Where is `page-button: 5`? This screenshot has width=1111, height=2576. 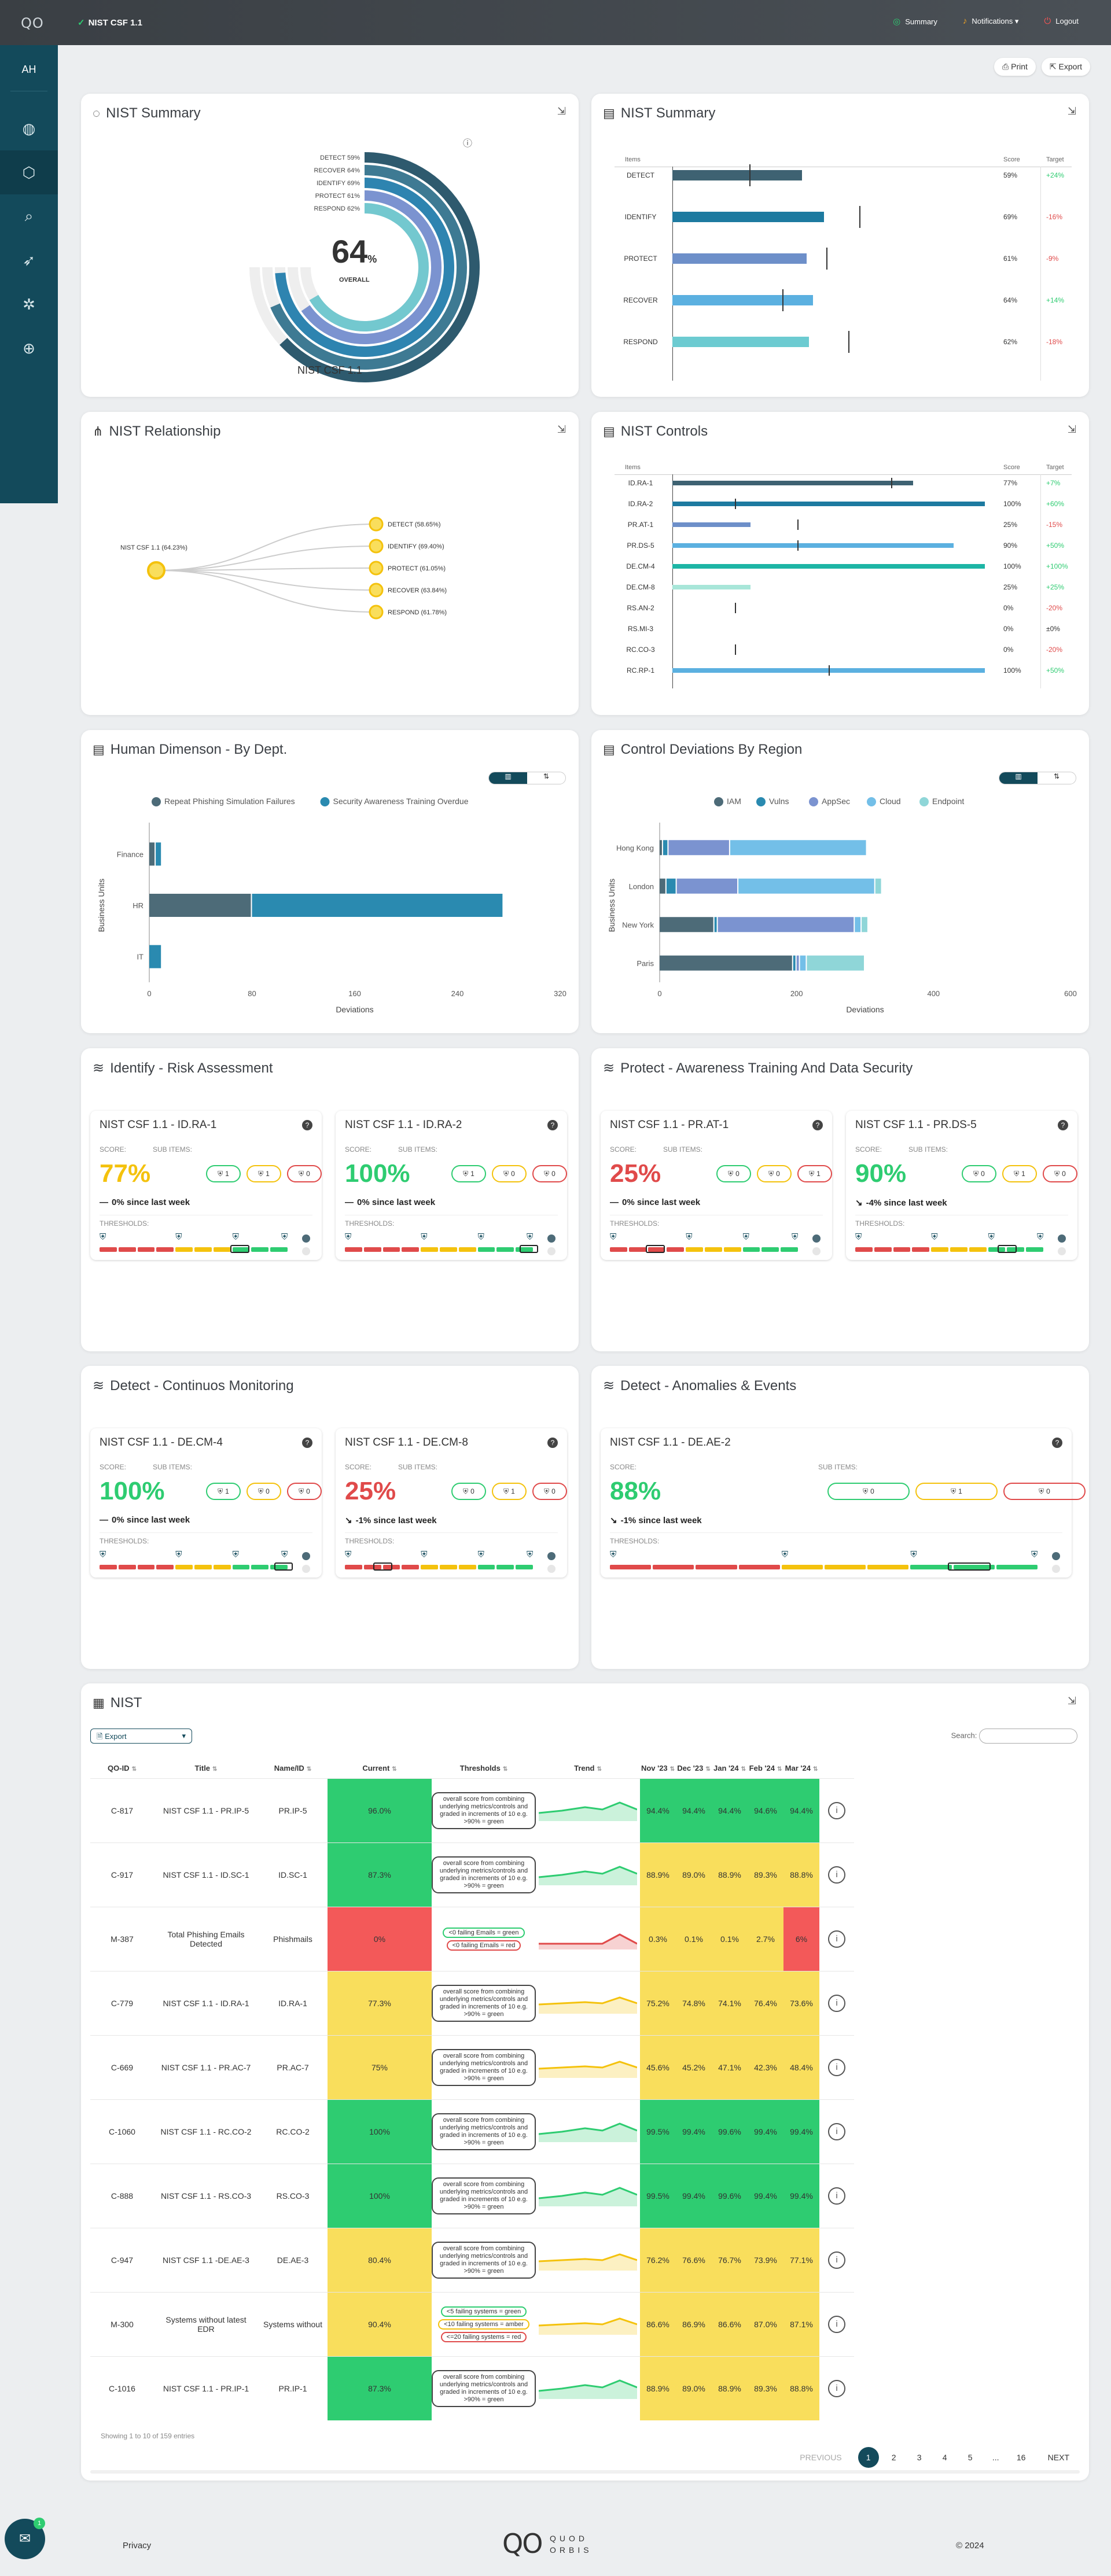 page-button: 5 is located at coordinates (970, 2457).